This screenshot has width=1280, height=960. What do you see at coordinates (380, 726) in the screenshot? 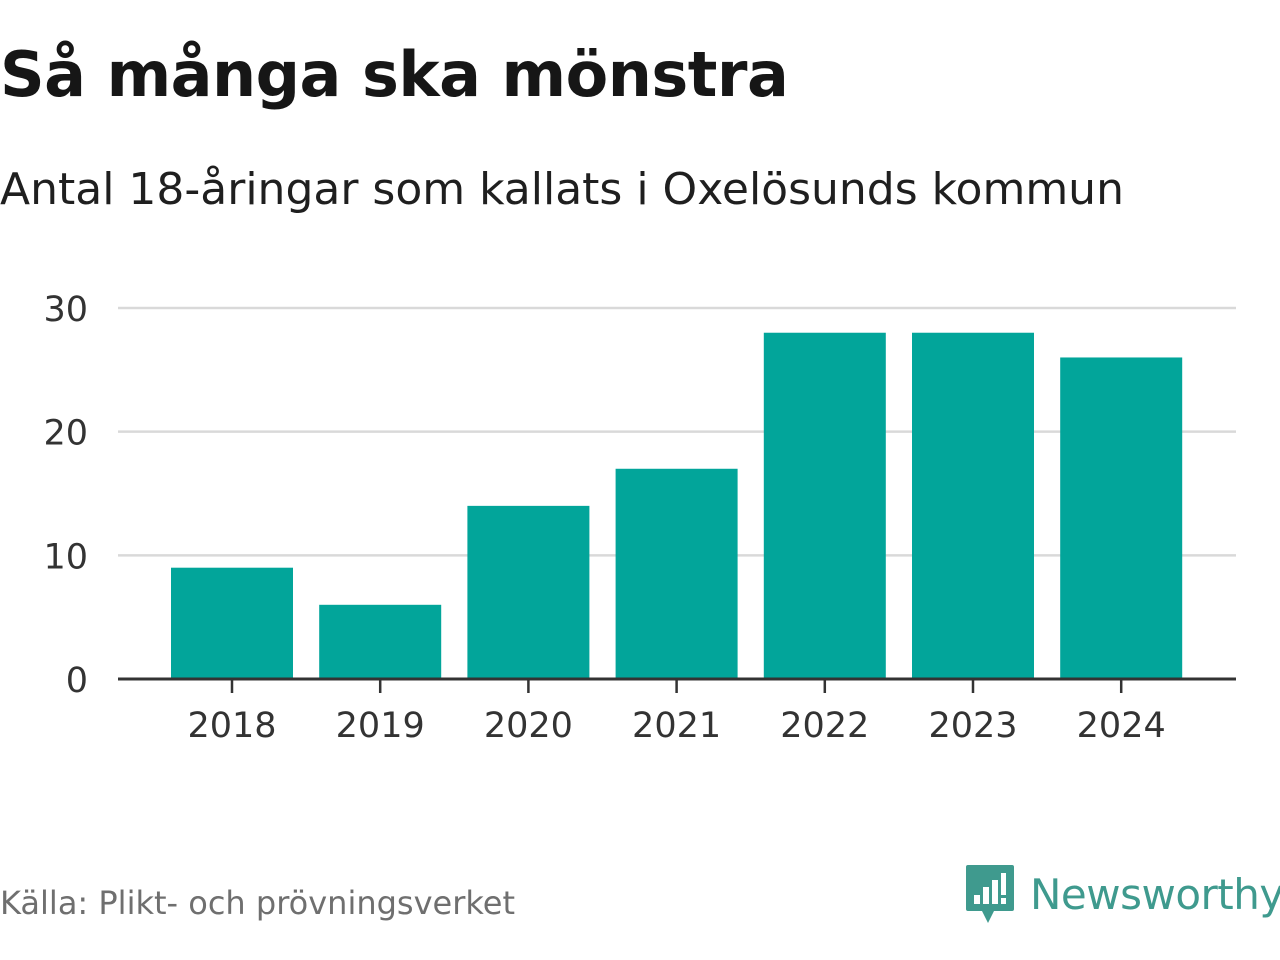
I see `x-tick-label: 2019` at bounding box center [380, 726].